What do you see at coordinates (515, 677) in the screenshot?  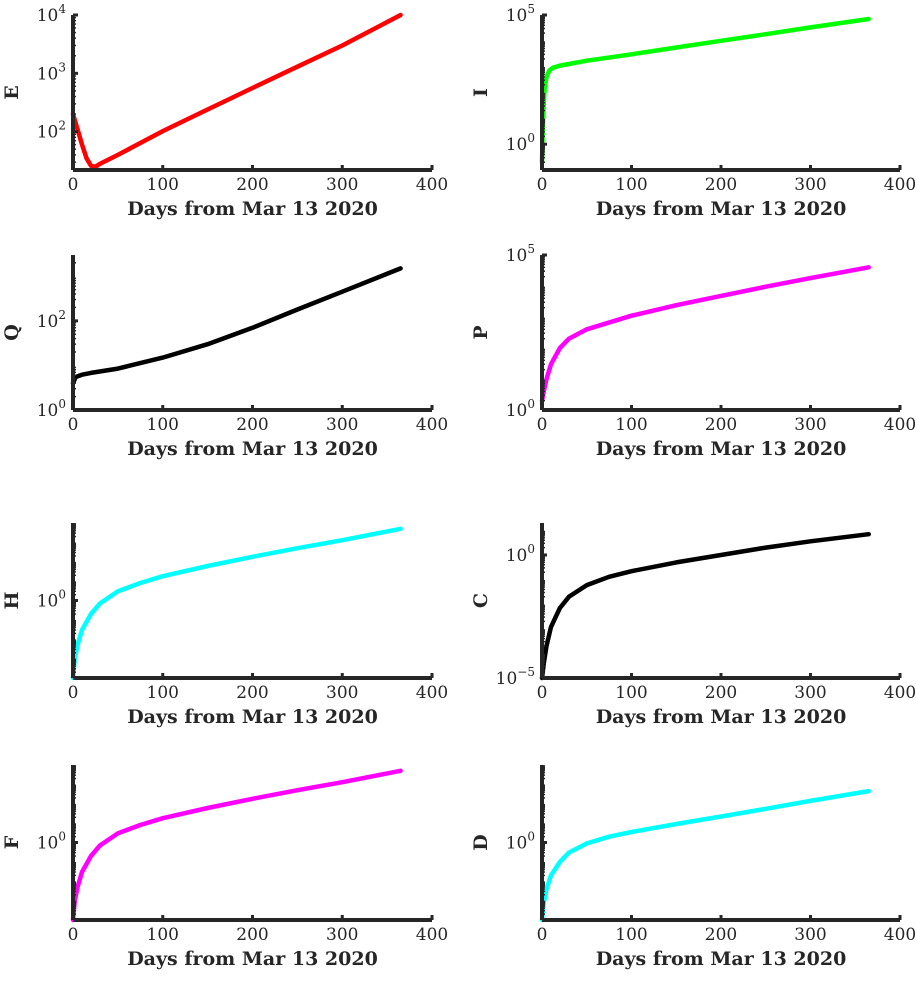 I see `y-tick-label: 10⁻⁵` at bounding box center [515, 677].